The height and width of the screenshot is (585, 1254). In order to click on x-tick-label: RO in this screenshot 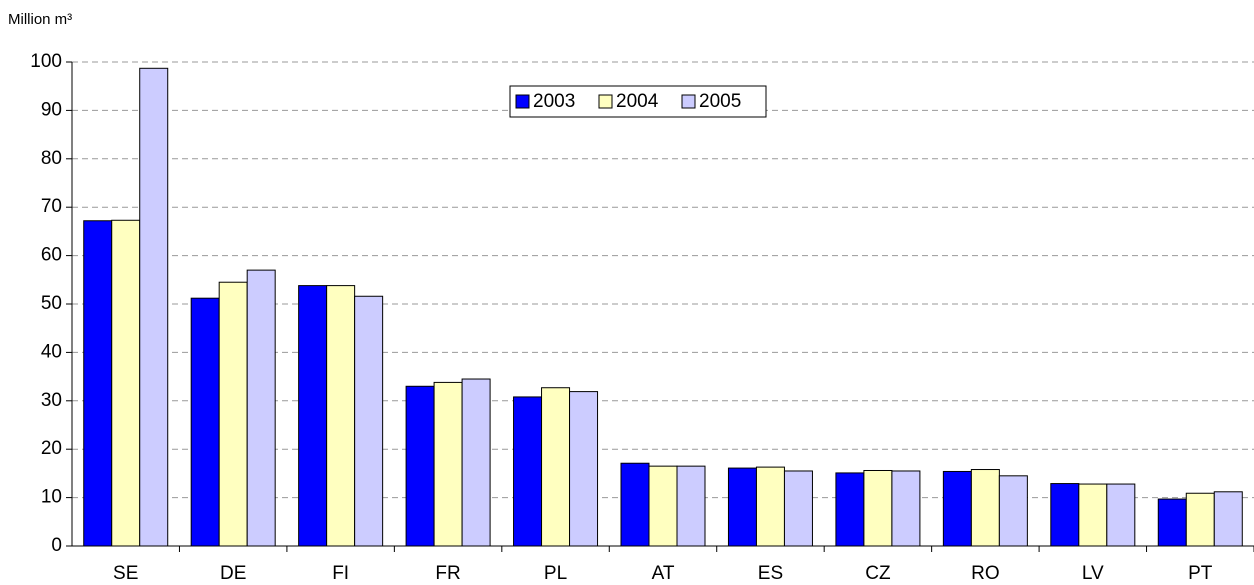, I will do `click(985, 573)`.